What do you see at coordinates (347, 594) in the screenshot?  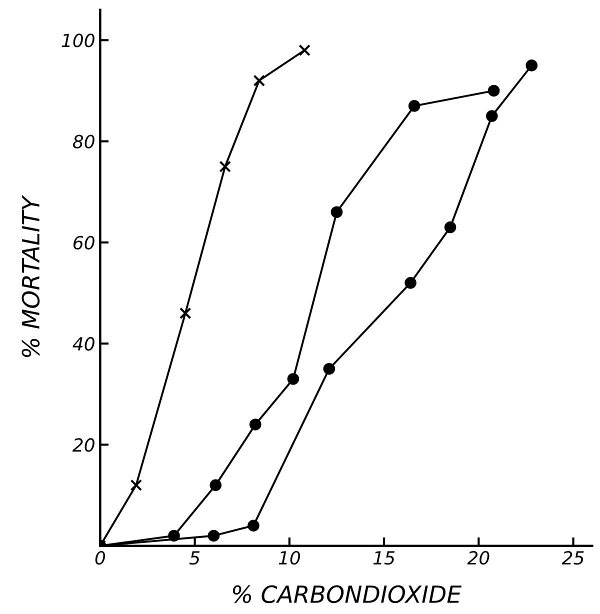 I see `x-axis-title: % CARBONDIOXIDE` at bounding box center [347, 594].